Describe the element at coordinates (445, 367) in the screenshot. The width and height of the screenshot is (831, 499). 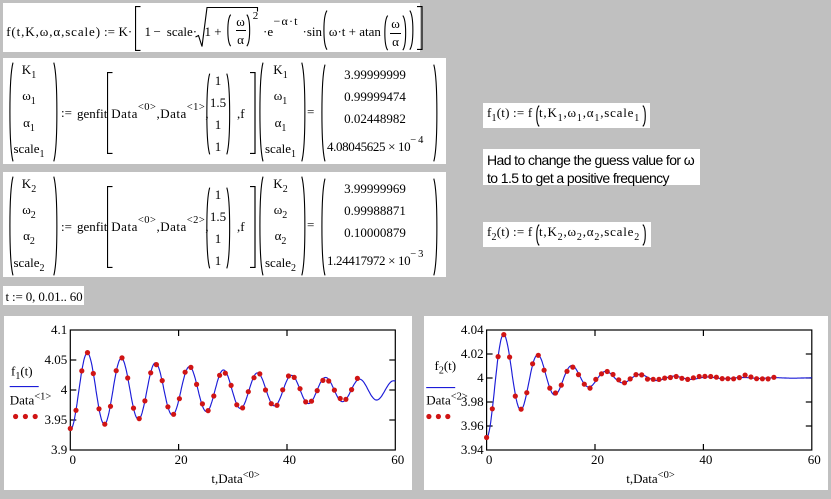
I see `svg-text: f2(t)` at that location.